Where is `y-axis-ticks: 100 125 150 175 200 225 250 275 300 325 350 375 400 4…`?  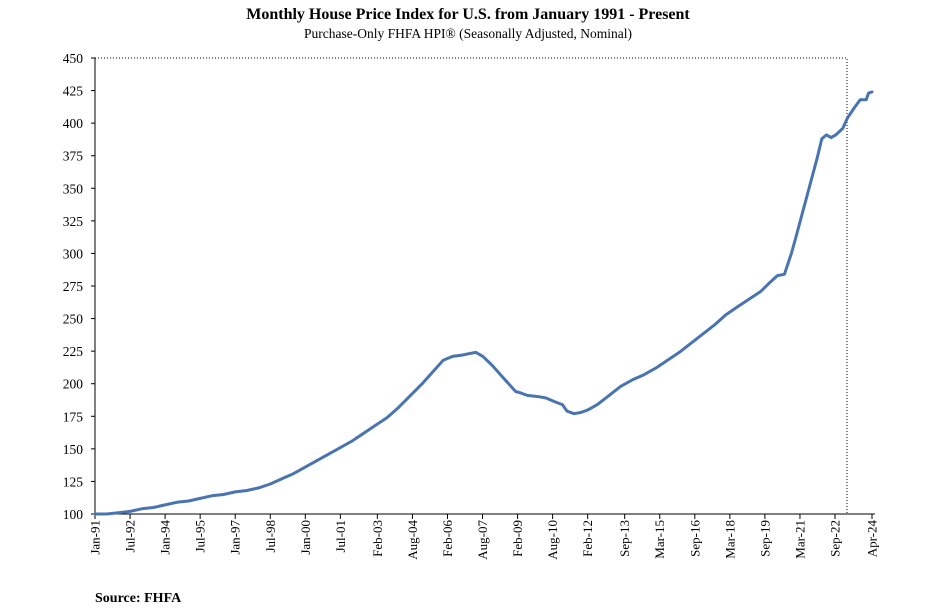 y-axis-ticks: 100 125 150 175 200 225 250 275 300 325 350 375 400 4… is located at coordinates (79, 286).